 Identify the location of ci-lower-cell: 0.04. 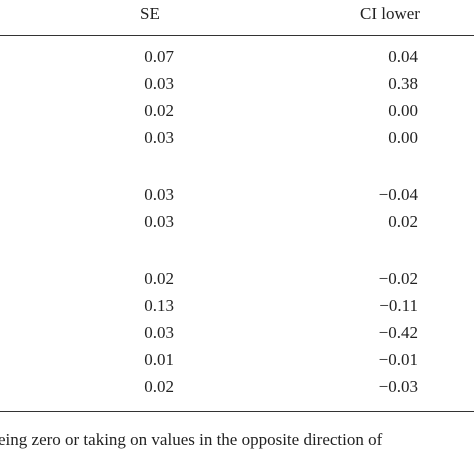
(403, 56).